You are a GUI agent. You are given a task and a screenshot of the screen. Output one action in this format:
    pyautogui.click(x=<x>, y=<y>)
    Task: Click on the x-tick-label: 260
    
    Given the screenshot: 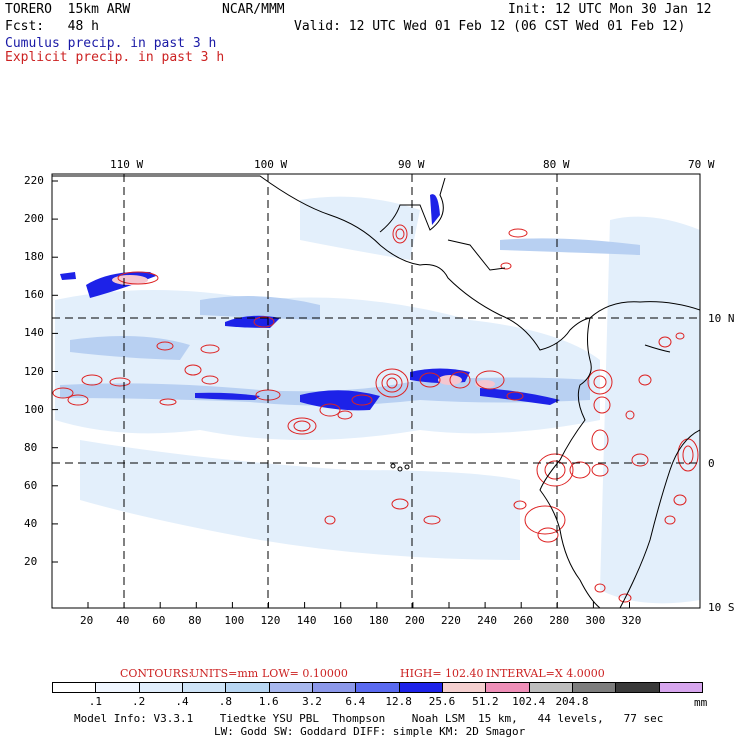 What is the action you would take?
    pyautogui.click(x=523, y=620)
    